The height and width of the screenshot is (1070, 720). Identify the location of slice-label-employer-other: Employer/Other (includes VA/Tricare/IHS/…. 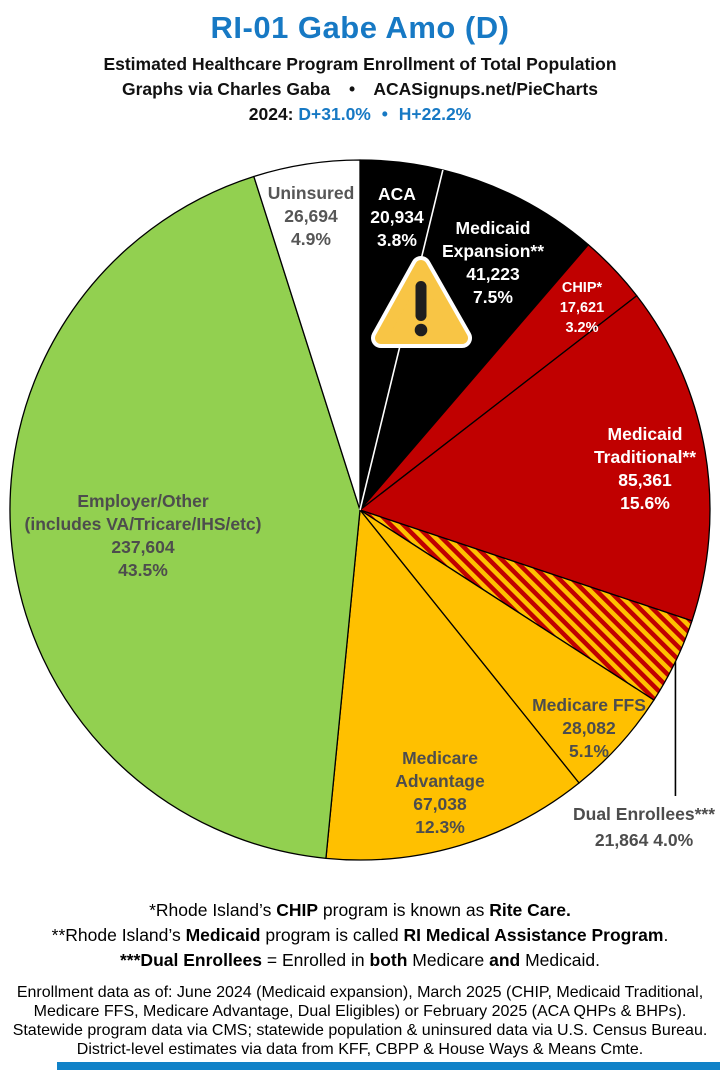
(143, 535).